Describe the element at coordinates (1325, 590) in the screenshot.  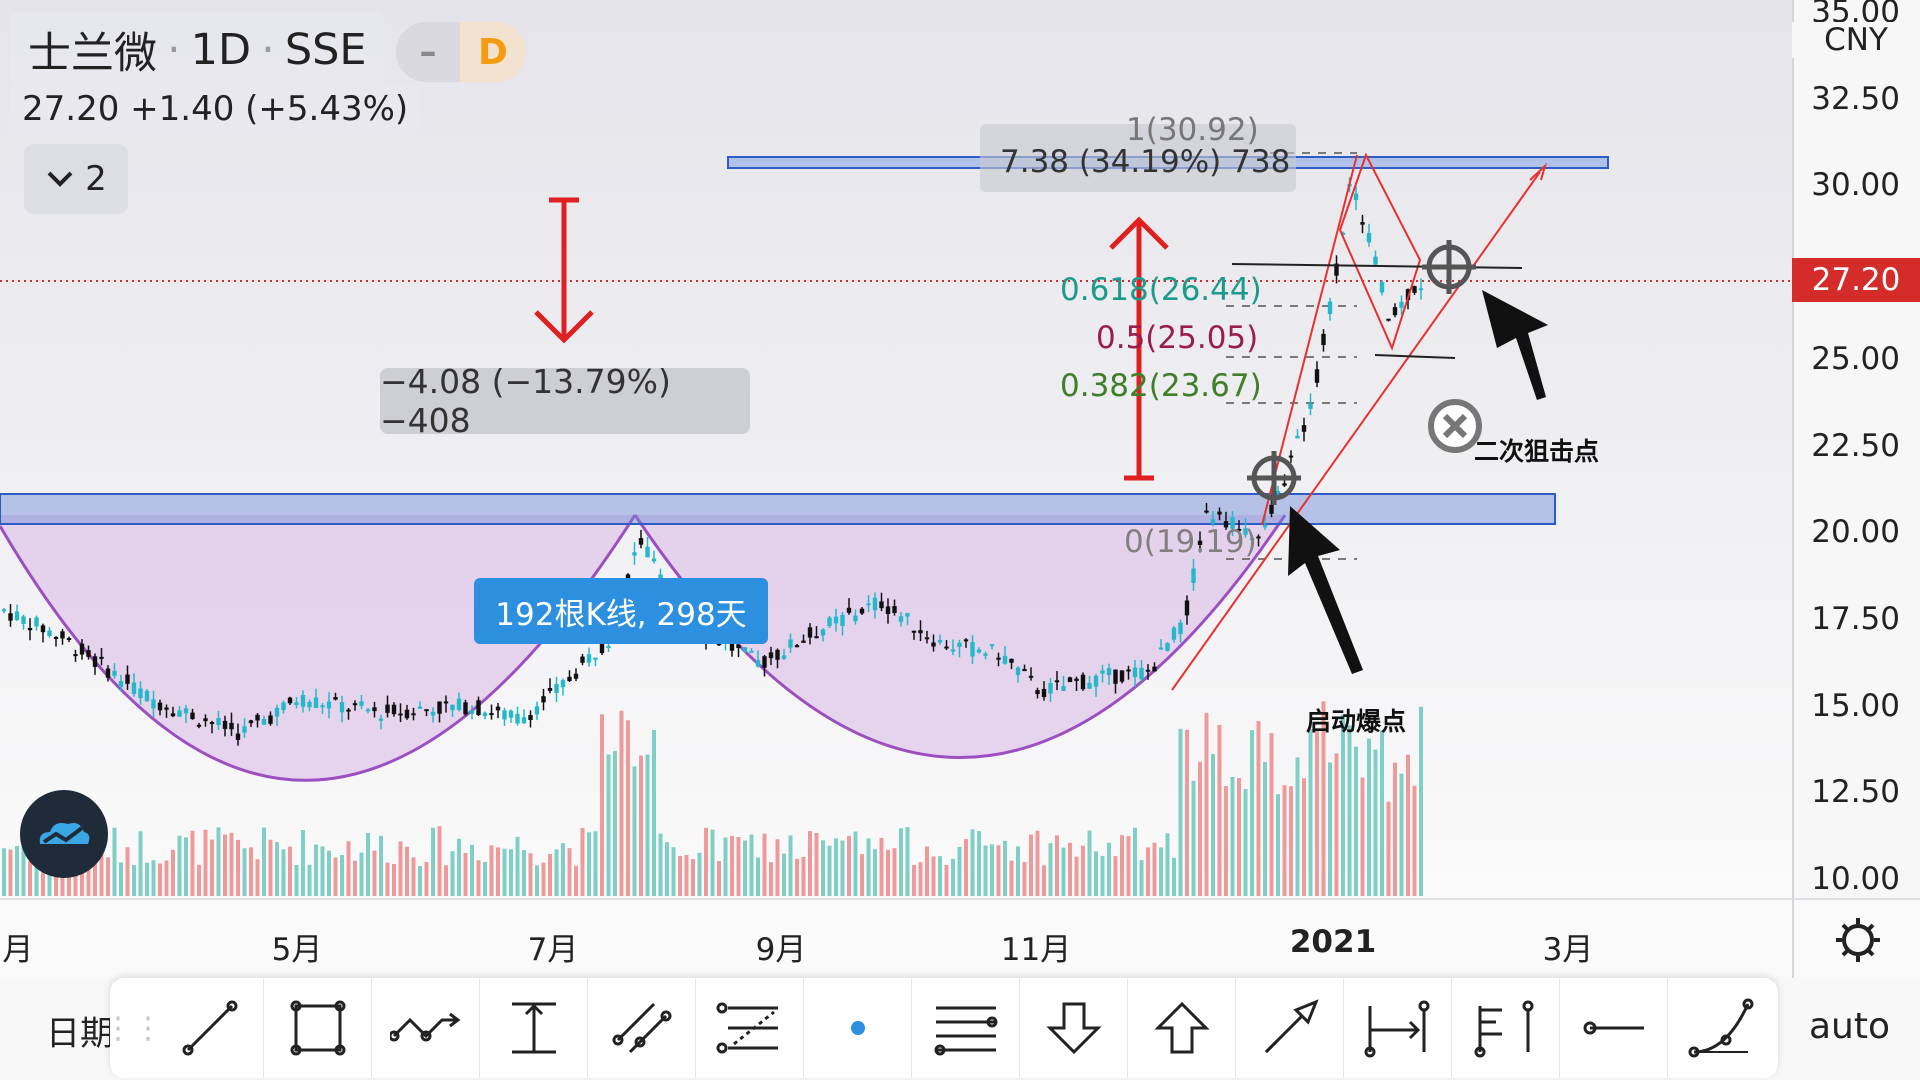
I see `pointer-arrow-lower` at that location.